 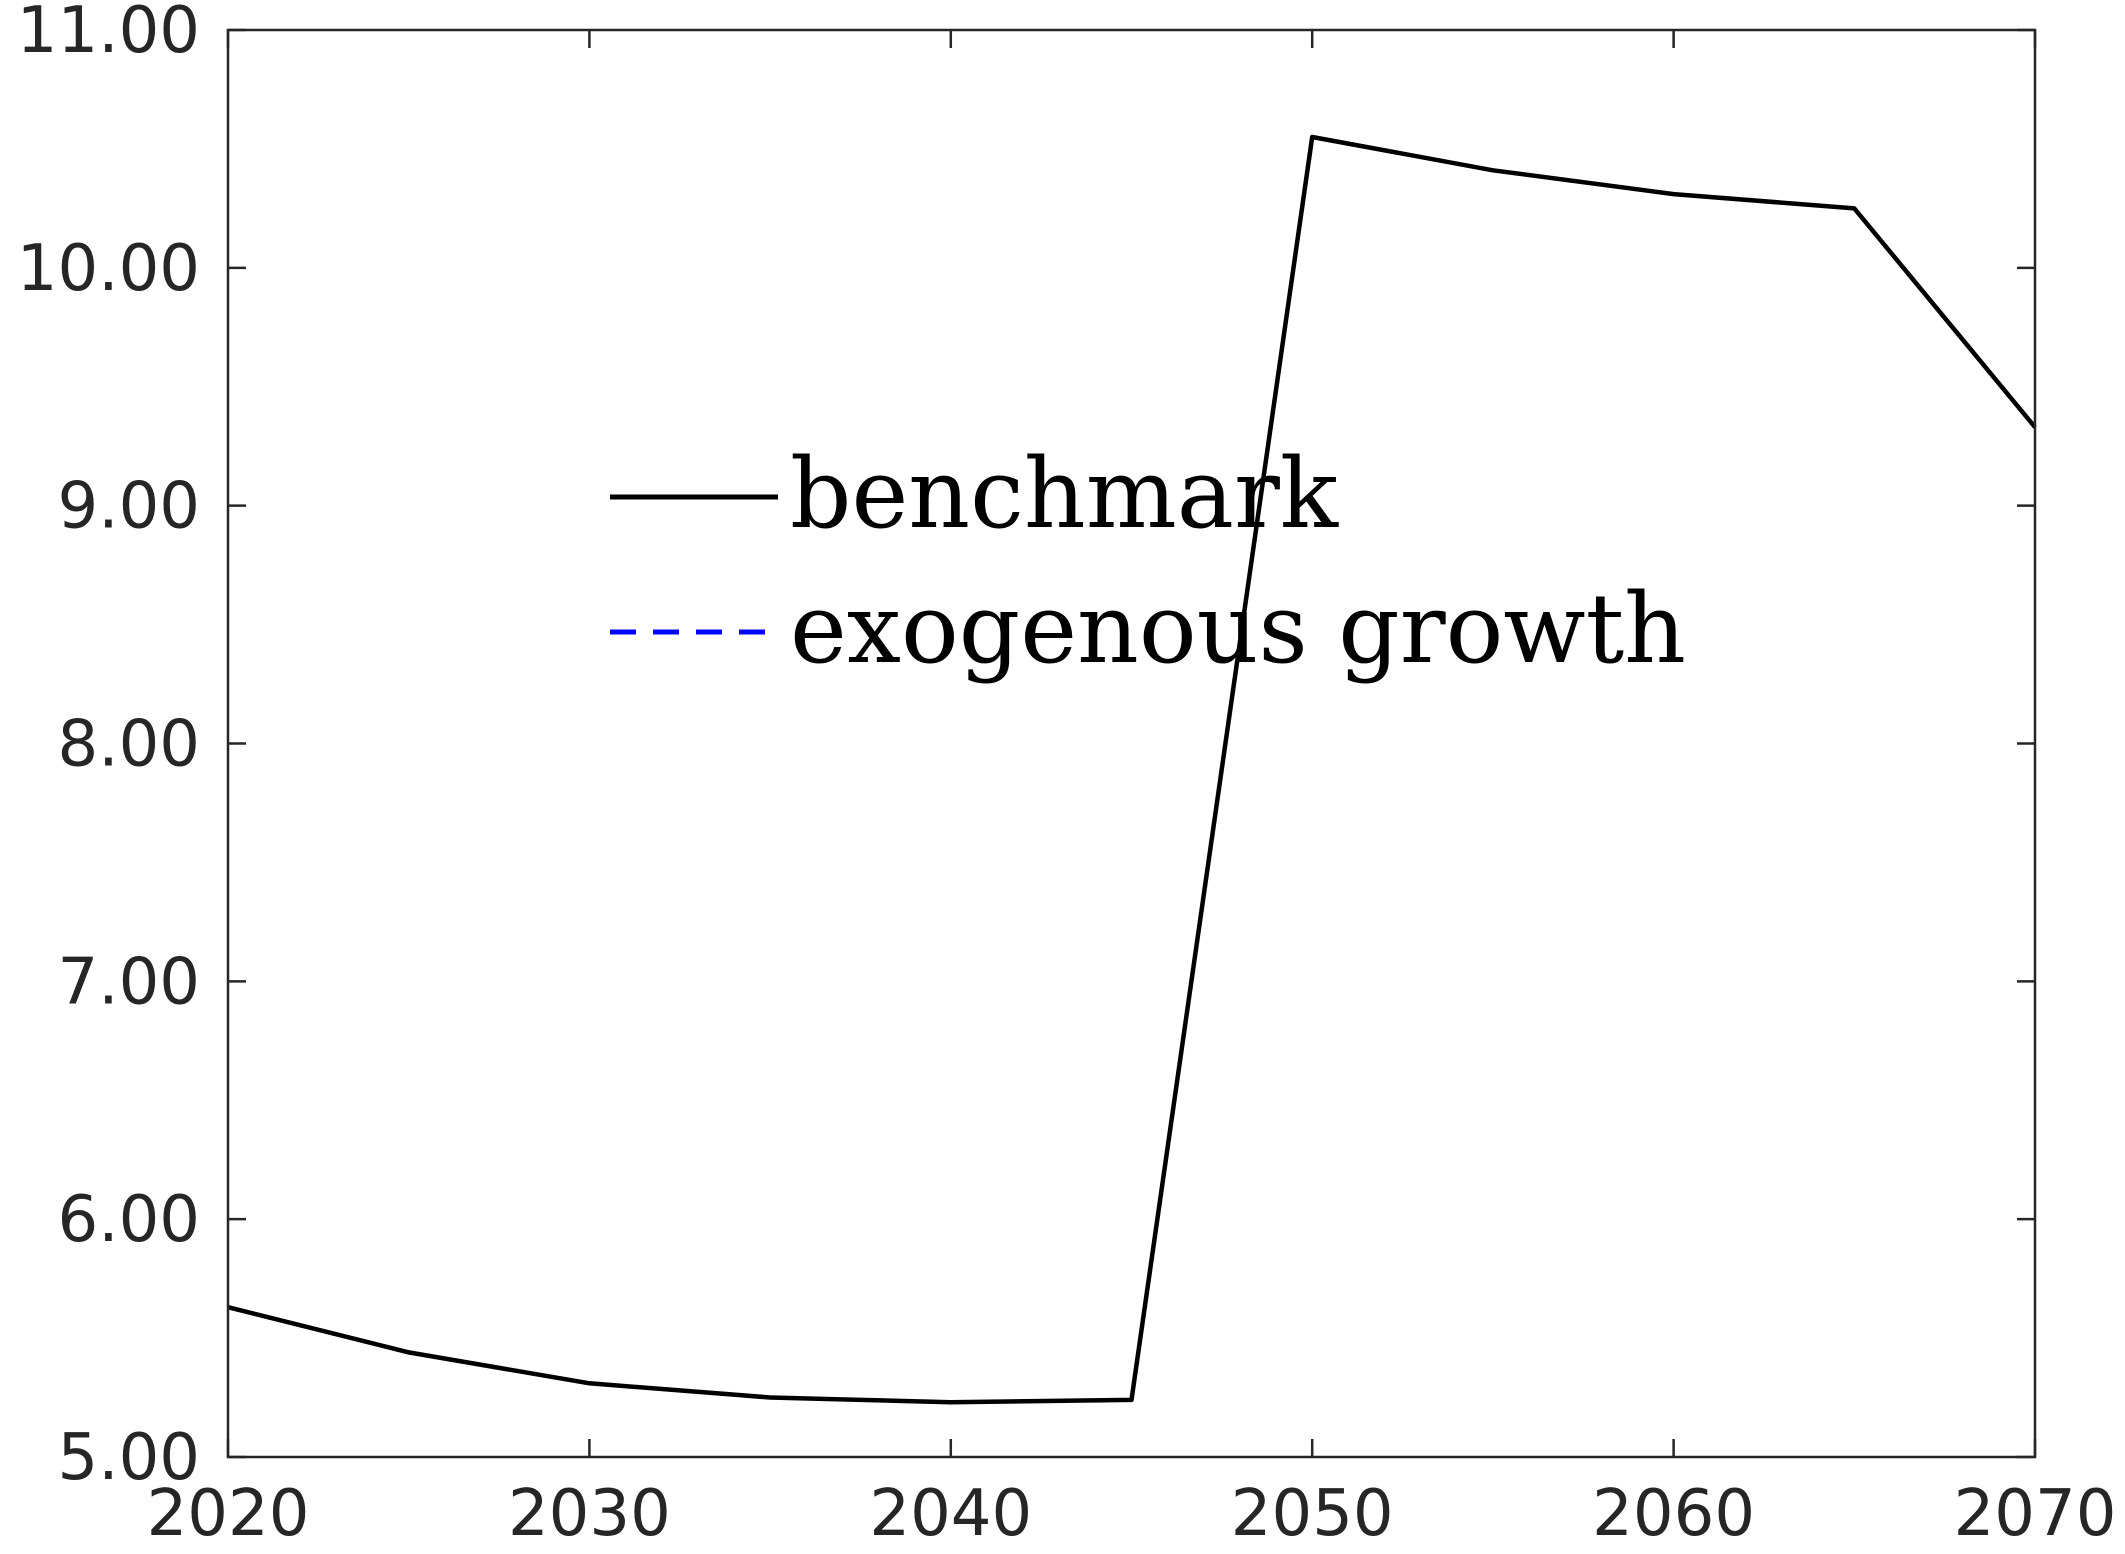 I want to click on y-tick-label: 8.00, so click(x=129, y=745).